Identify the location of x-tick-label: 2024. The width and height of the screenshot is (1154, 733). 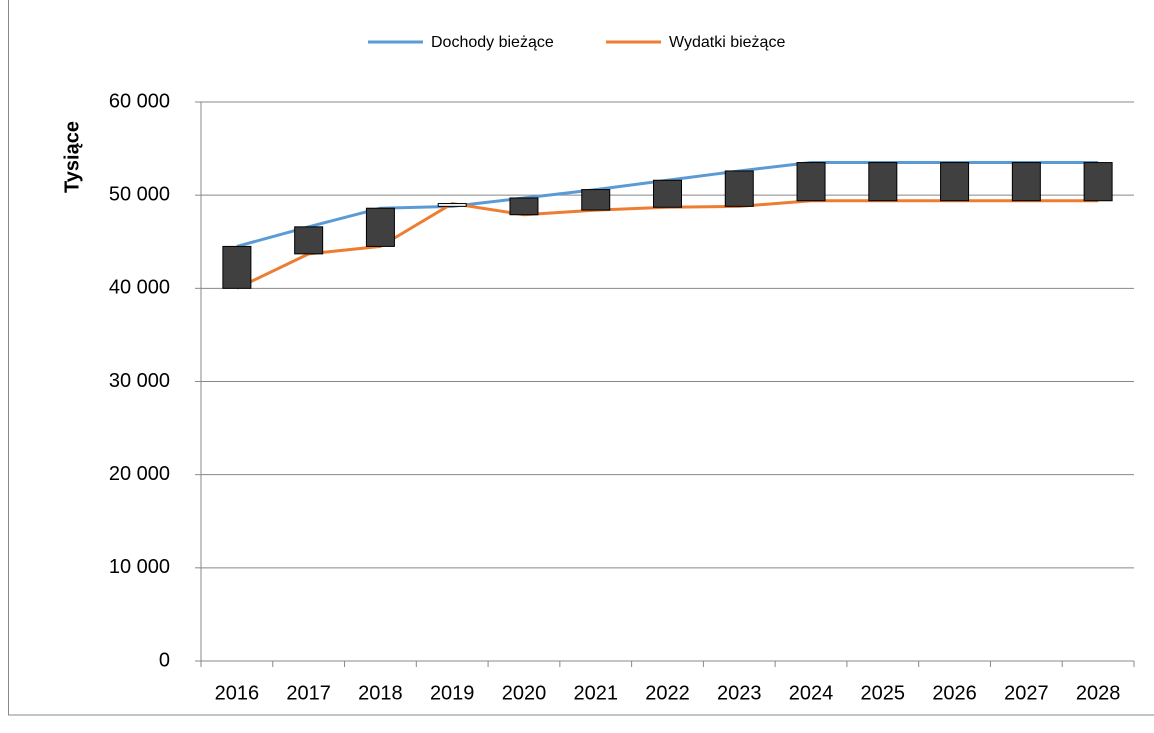
(811, 693).